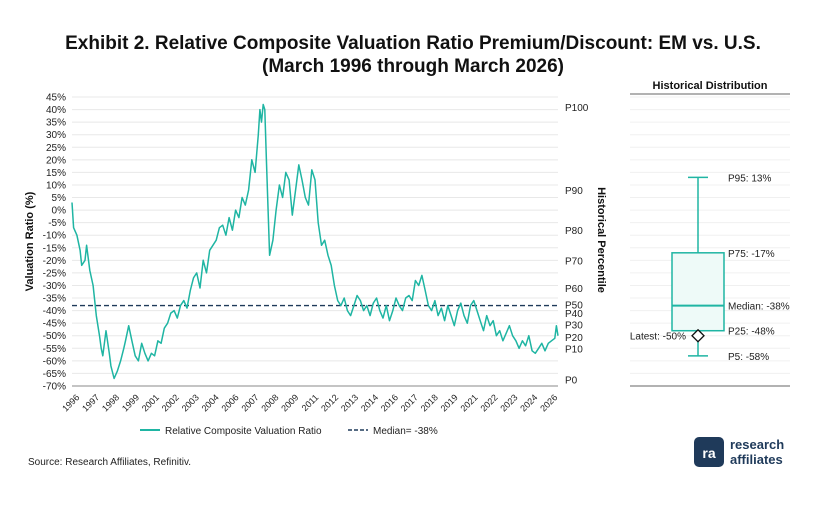  What do you see at coordinates (577, 108) in the screenshot?
I see `percentile-label: P100` at bounding box center [577, 108].